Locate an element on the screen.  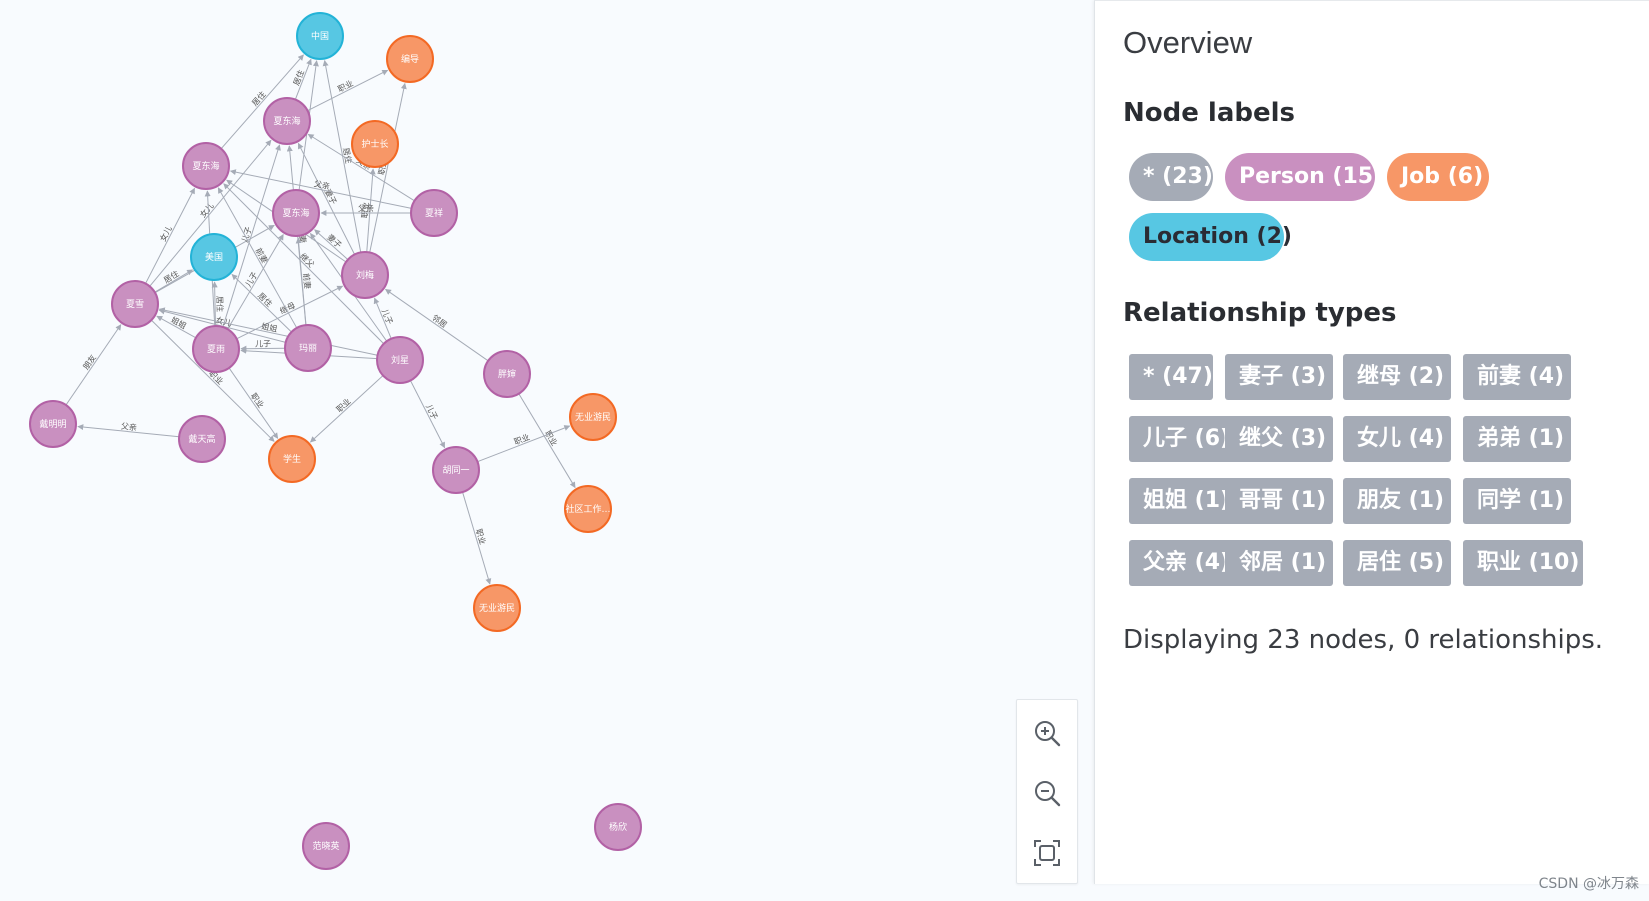
node-label-pill: Location (2) is located at coordinates (1210, 237).